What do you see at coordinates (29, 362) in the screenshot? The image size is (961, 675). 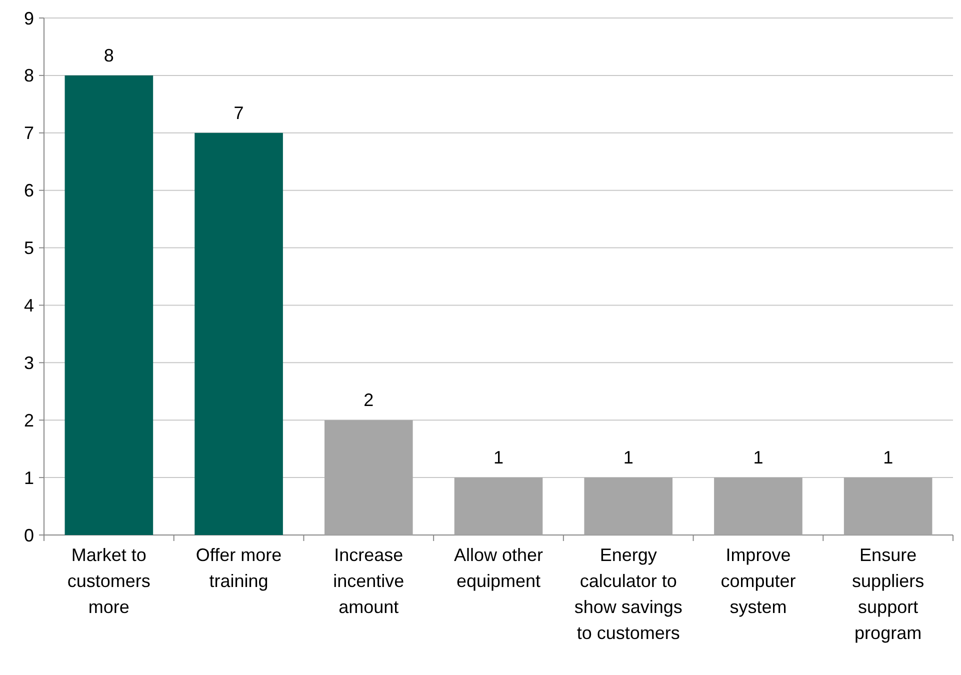 I see `y-tick-label: 3` at bounding box center [29, 362].